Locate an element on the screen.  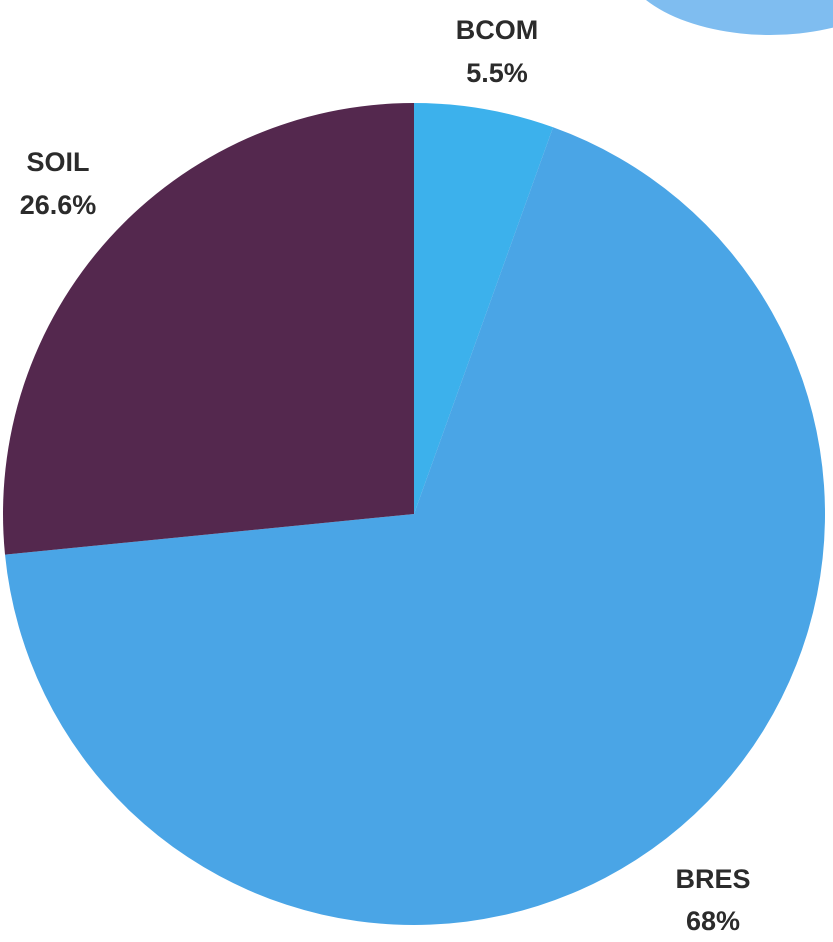
slice-value-bcom: 5.5% is located at coordinates (497, 73).